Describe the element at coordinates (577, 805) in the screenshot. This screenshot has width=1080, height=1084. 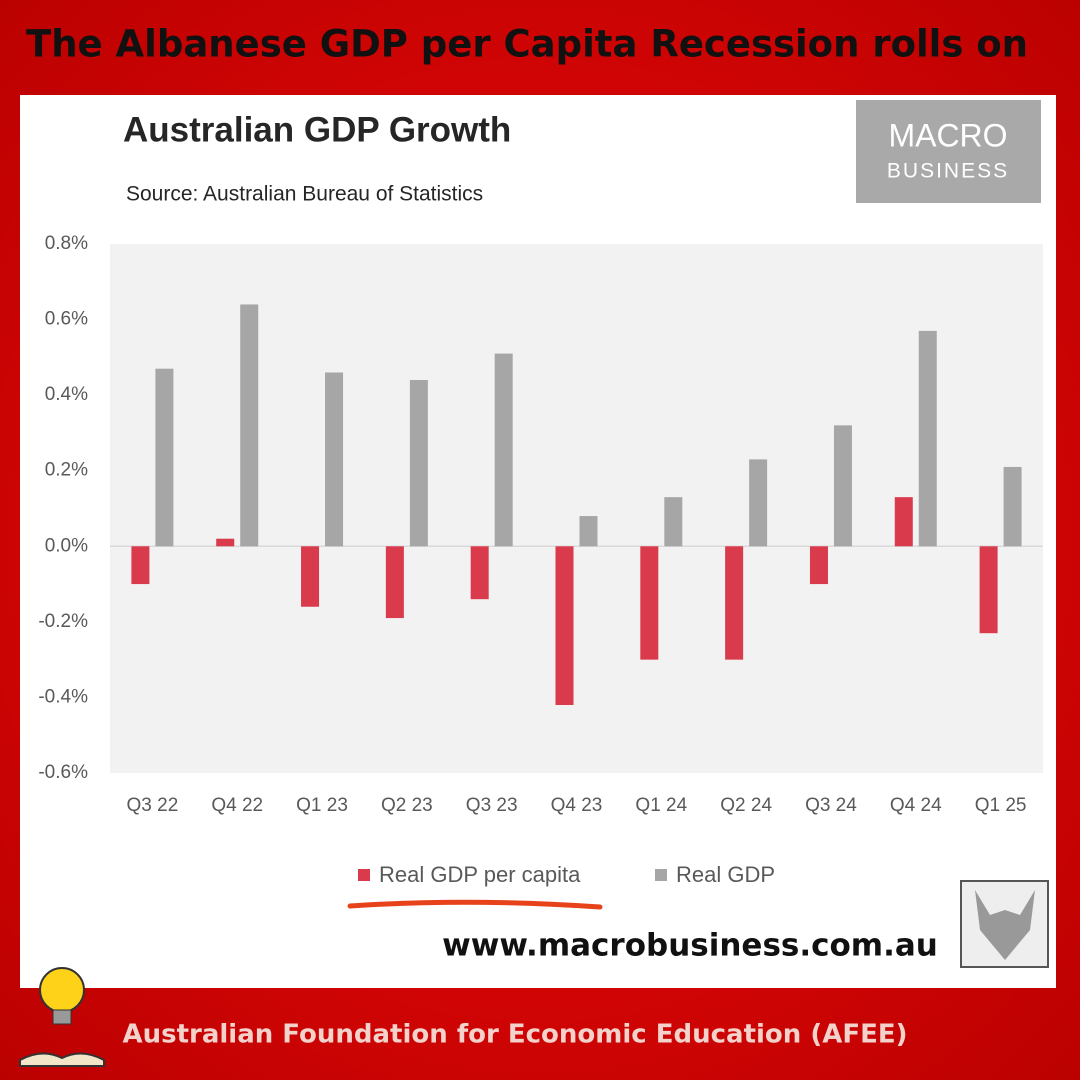
I see `x-tick-label: Q4 23` at that location.